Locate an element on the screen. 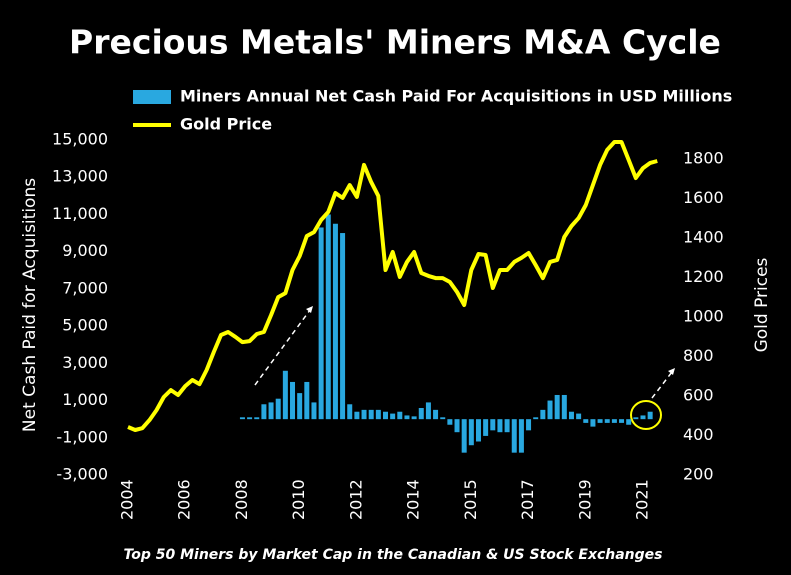 This screenshot has width=791, height=575. x-tick-label: 2006 is located at coordinates (184, 499).